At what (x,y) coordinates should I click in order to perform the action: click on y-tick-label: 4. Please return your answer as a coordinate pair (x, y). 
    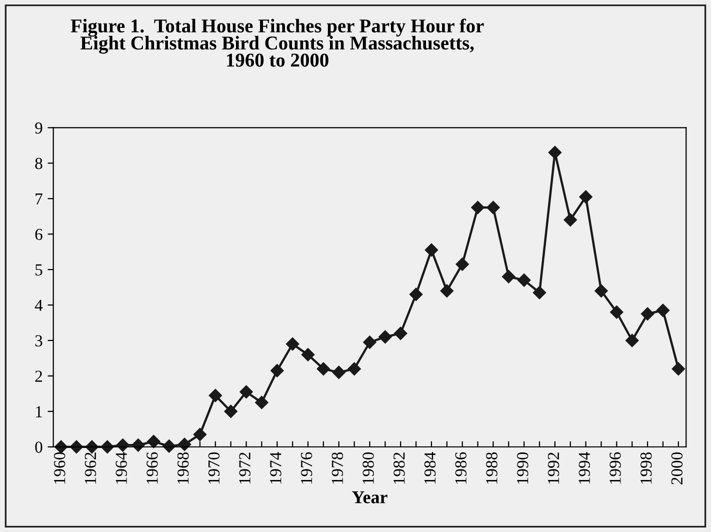
    Looking at the image, I should click on (38, 305).